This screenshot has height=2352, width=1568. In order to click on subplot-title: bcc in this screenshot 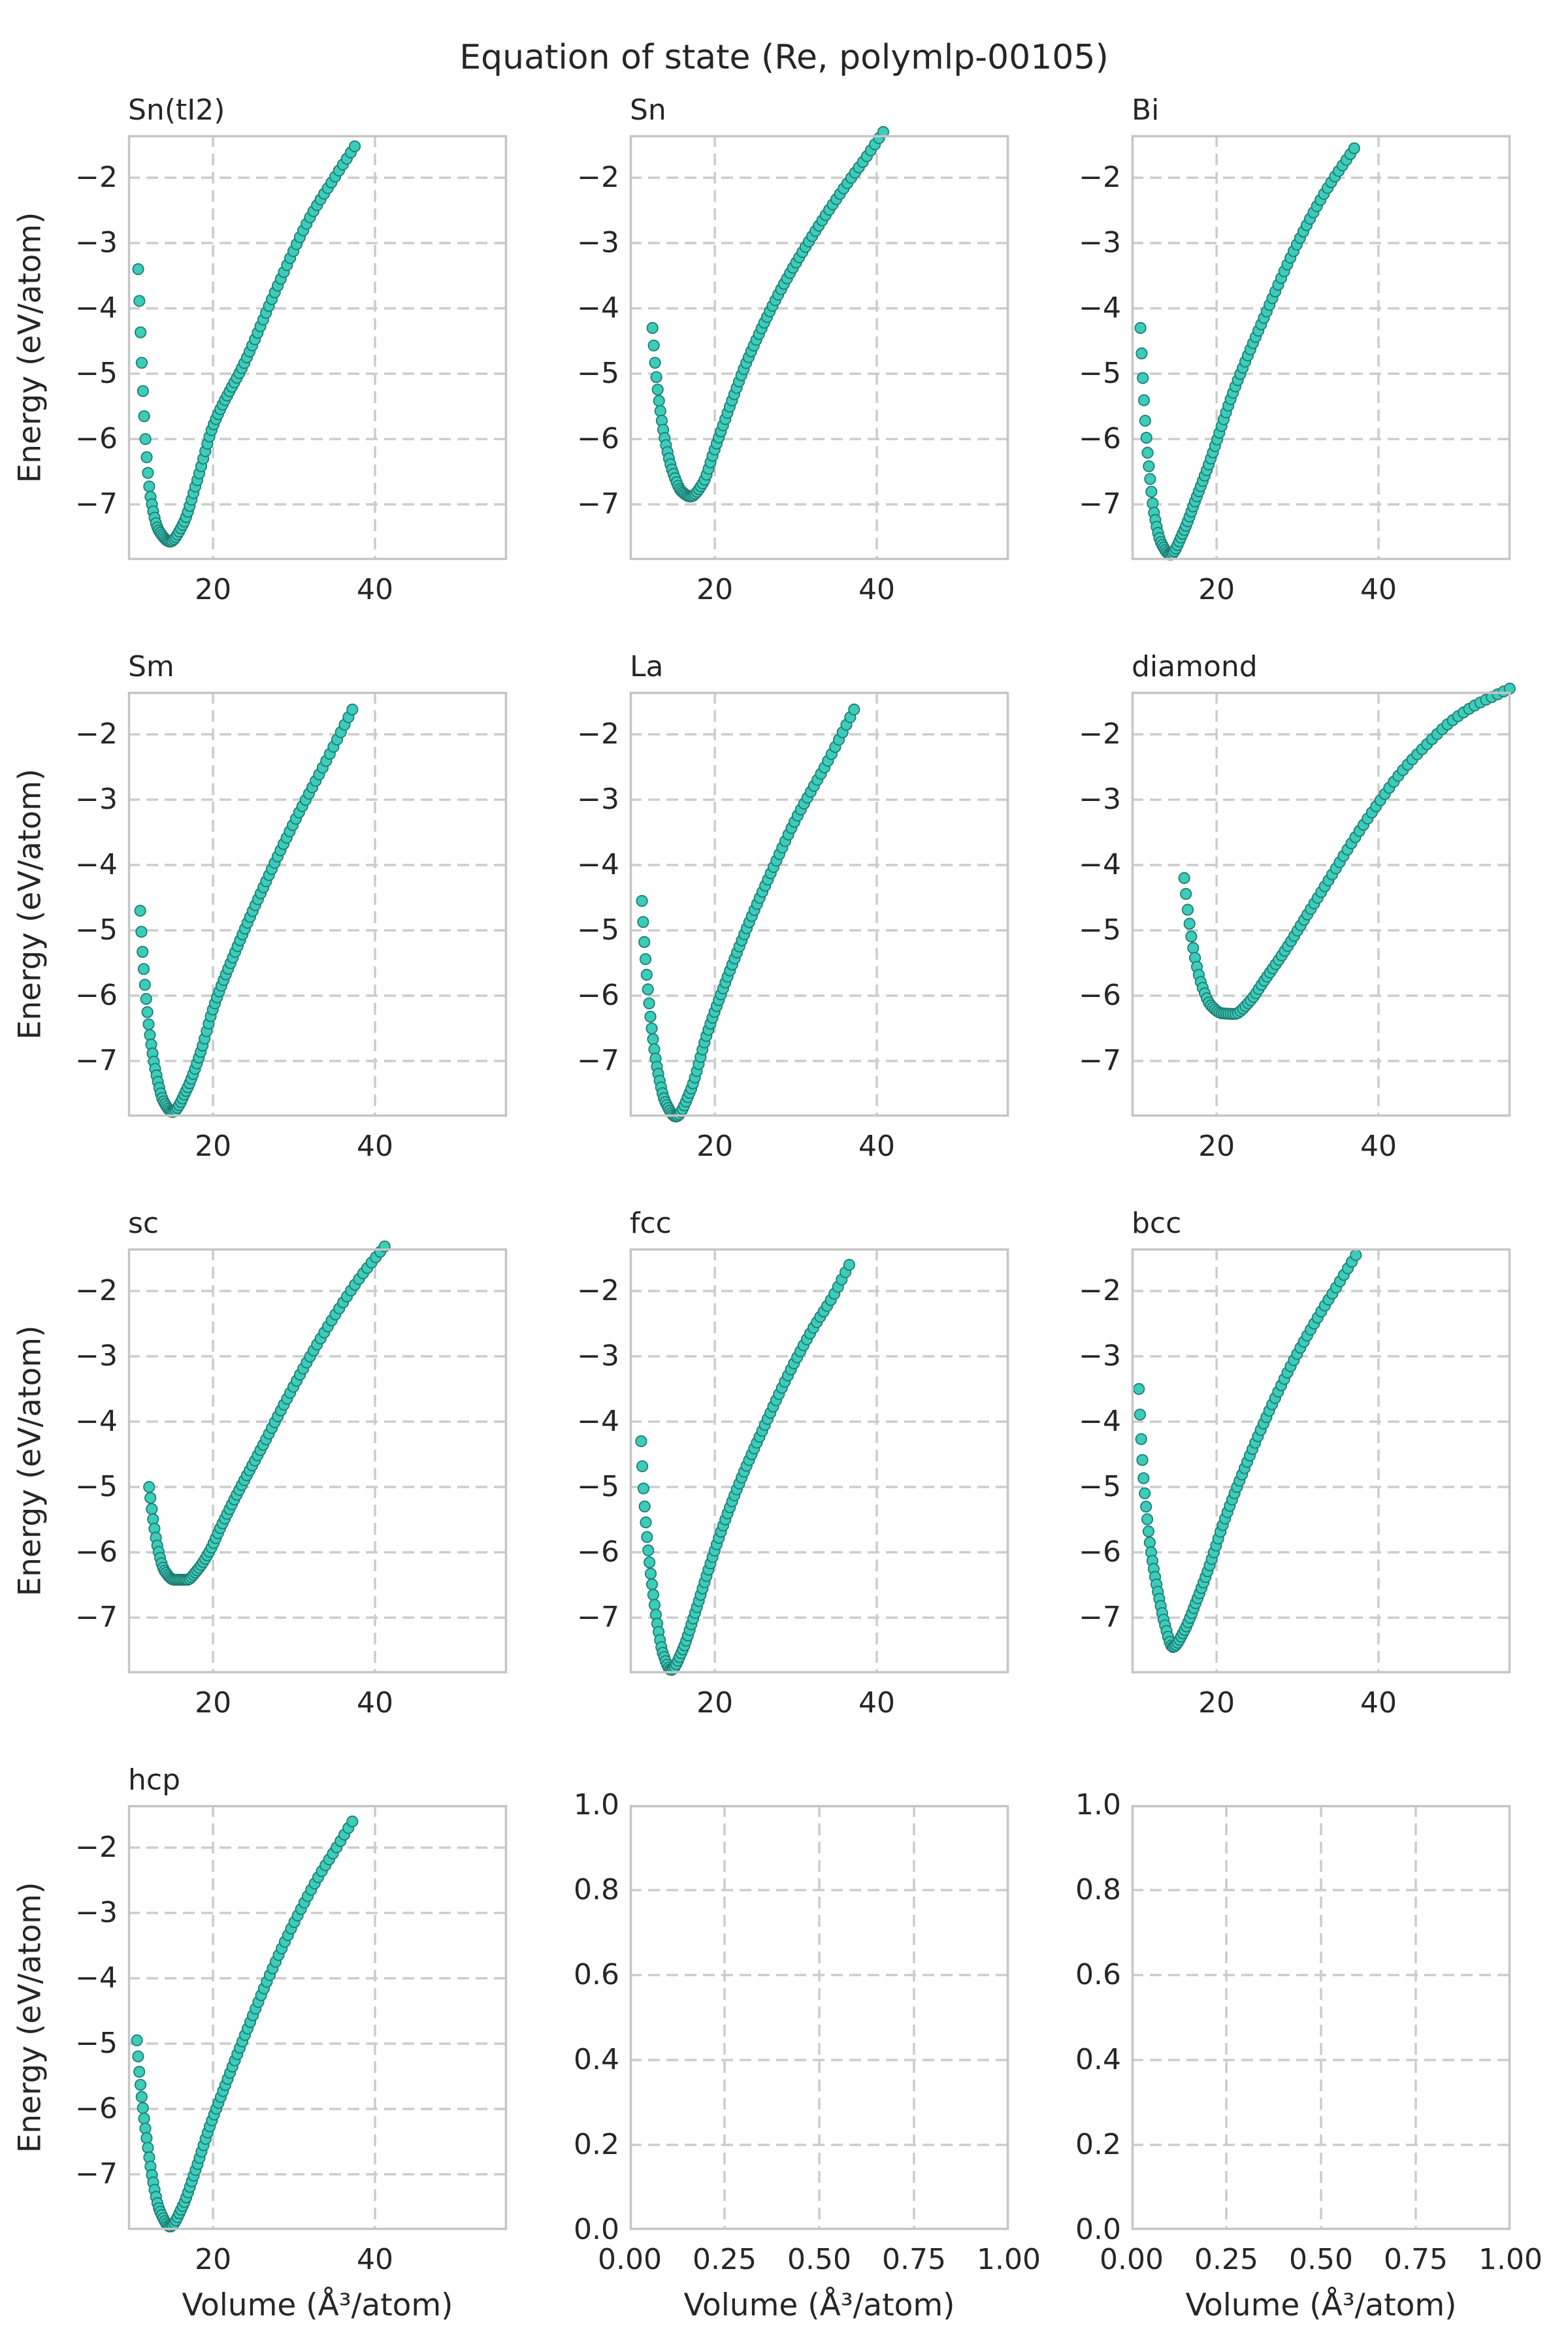, I will do `click(1157, 1223)`.